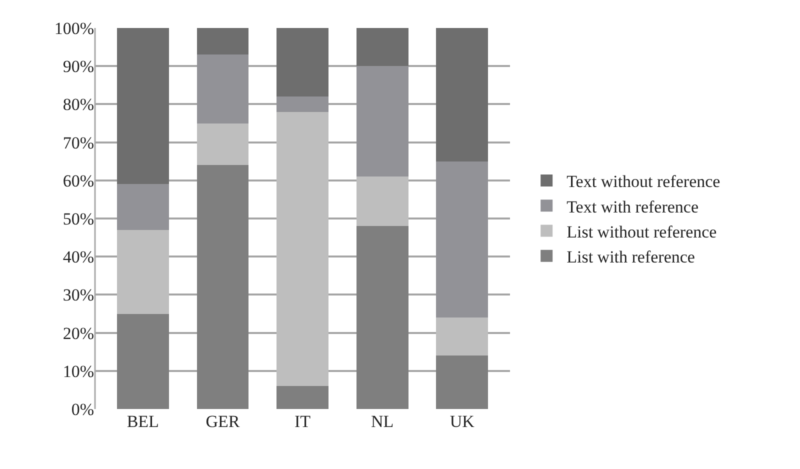  I want to click on y-tick-label: 90%, so click(78, 66).